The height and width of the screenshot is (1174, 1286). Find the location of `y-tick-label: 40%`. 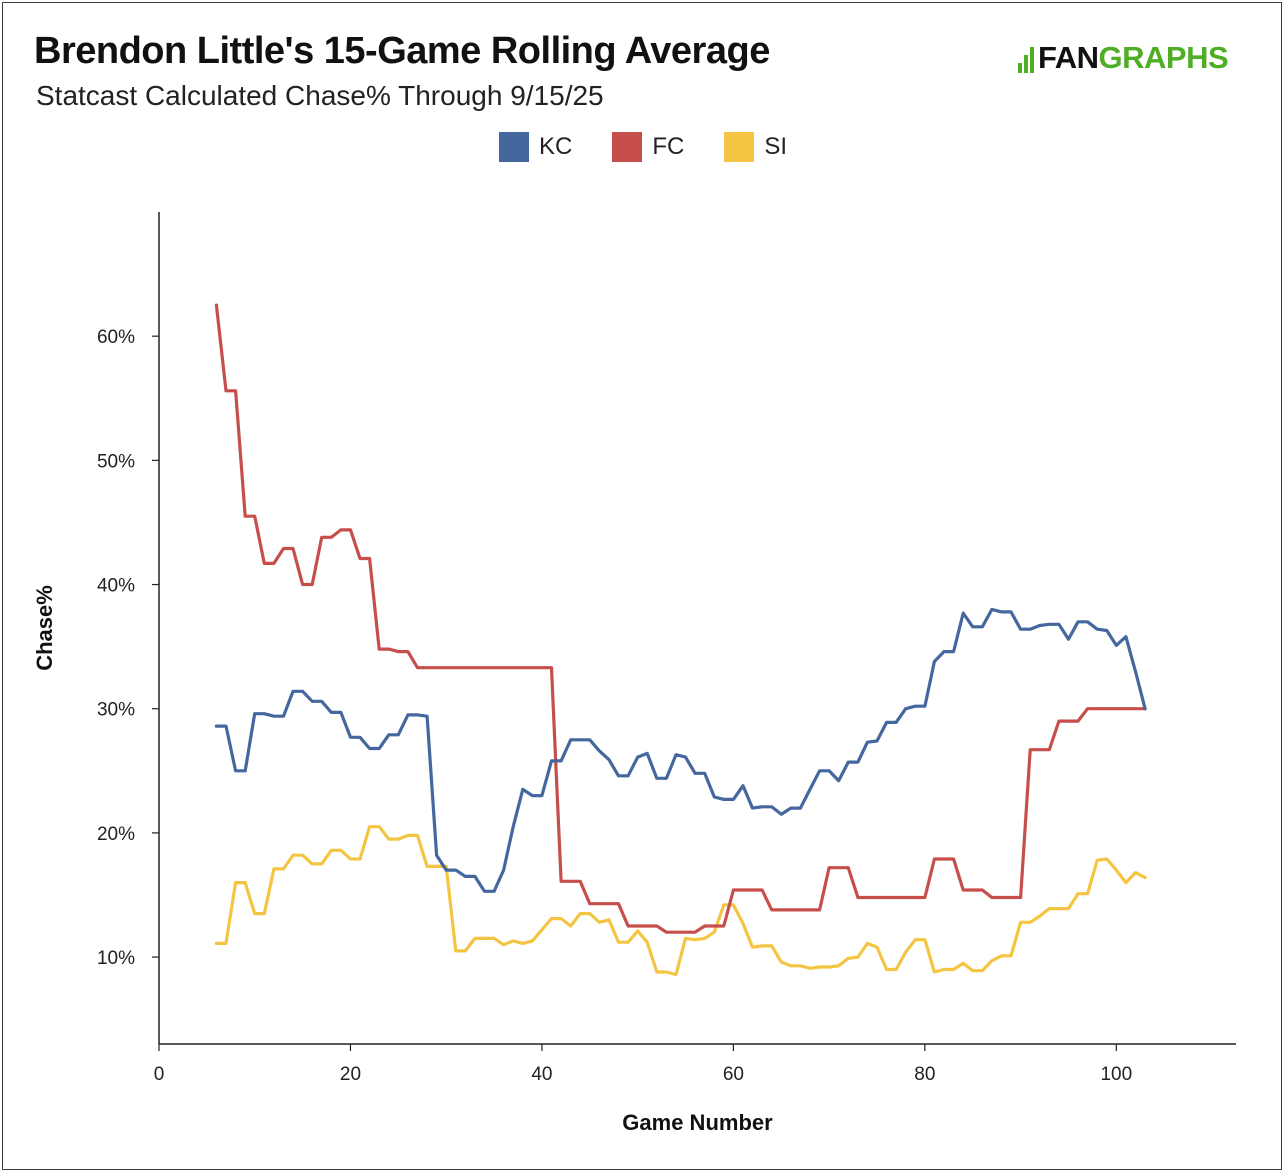

y-tick-label: 40% is located at coordinates (116, 586).